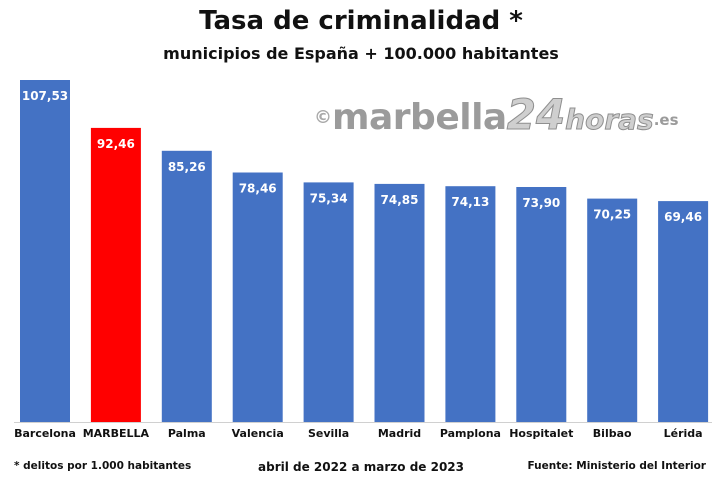  Describe the element at coordinates (683, 433) in the screenshot. I see `category-label: Lérida` at that location.